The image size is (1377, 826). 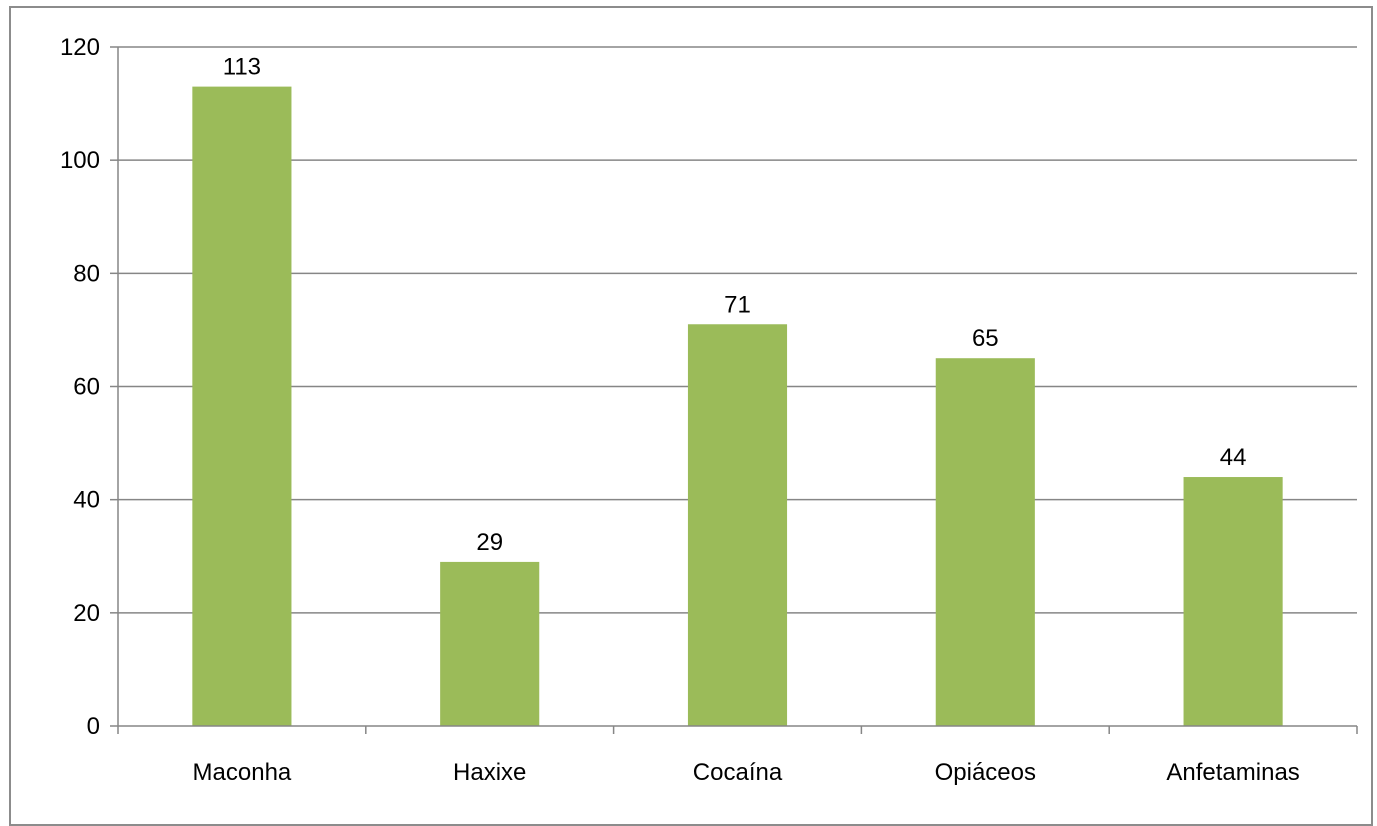 What do you see at coordinates (1233, 601) in the screenshot?
I see `bar-anfetaminas` at bounding box center [1233, 601].